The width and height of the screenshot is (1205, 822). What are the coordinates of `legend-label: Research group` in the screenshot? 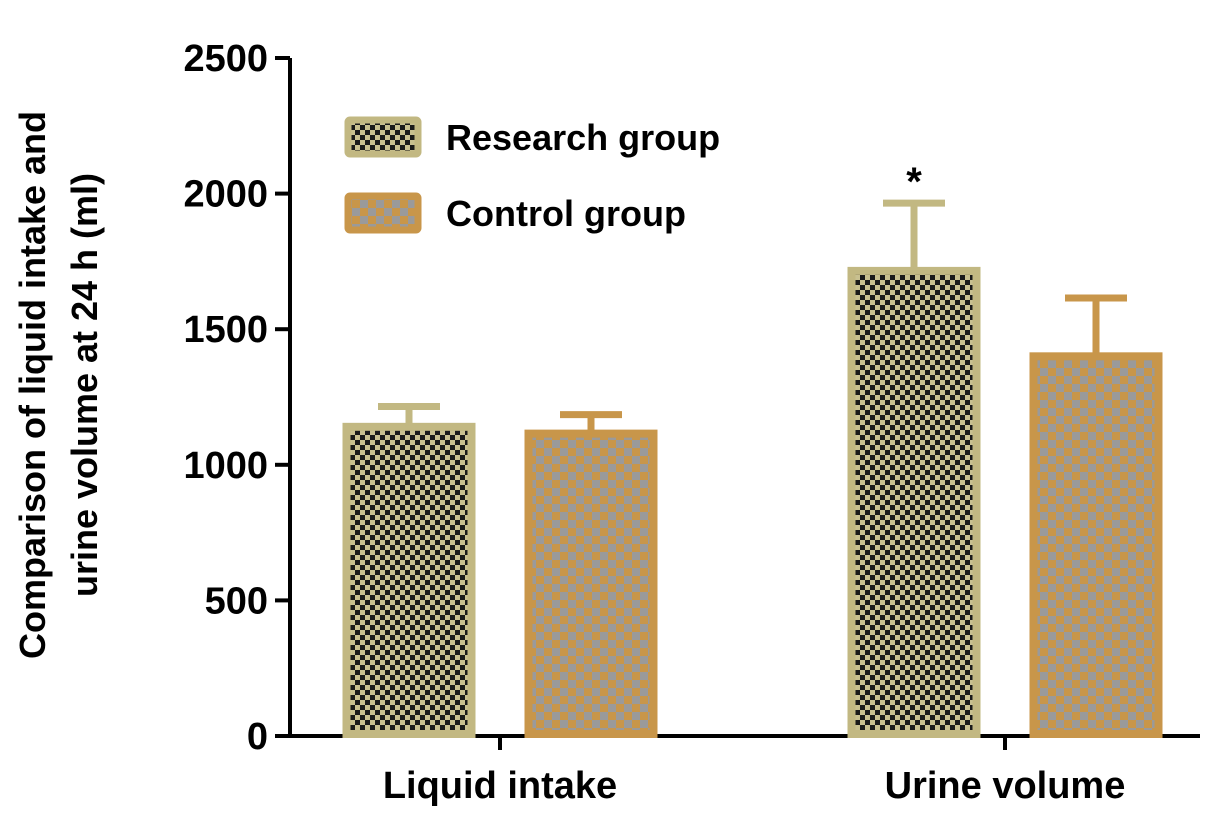 It's located at (583, 137).